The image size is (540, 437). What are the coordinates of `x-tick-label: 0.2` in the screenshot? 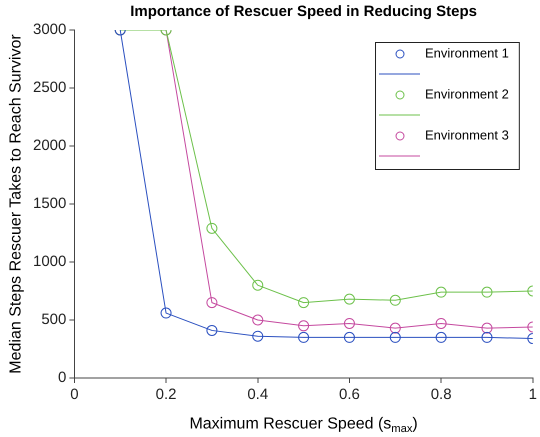 It's located at (166, 395).